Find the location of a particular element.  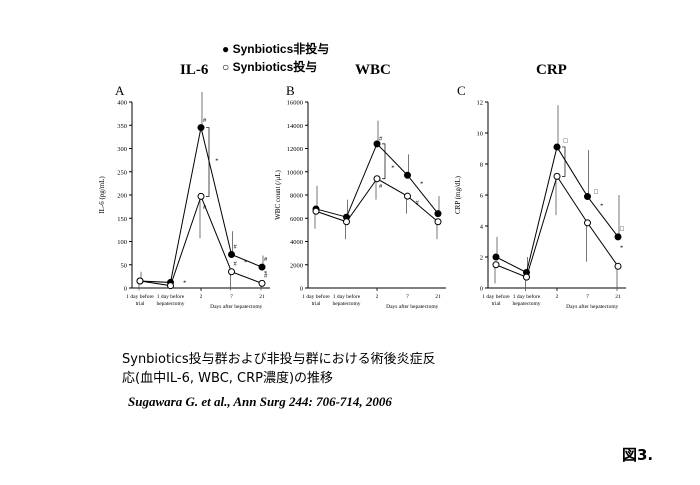

y-tick-label: 50 is located at coordinates (124, 265).